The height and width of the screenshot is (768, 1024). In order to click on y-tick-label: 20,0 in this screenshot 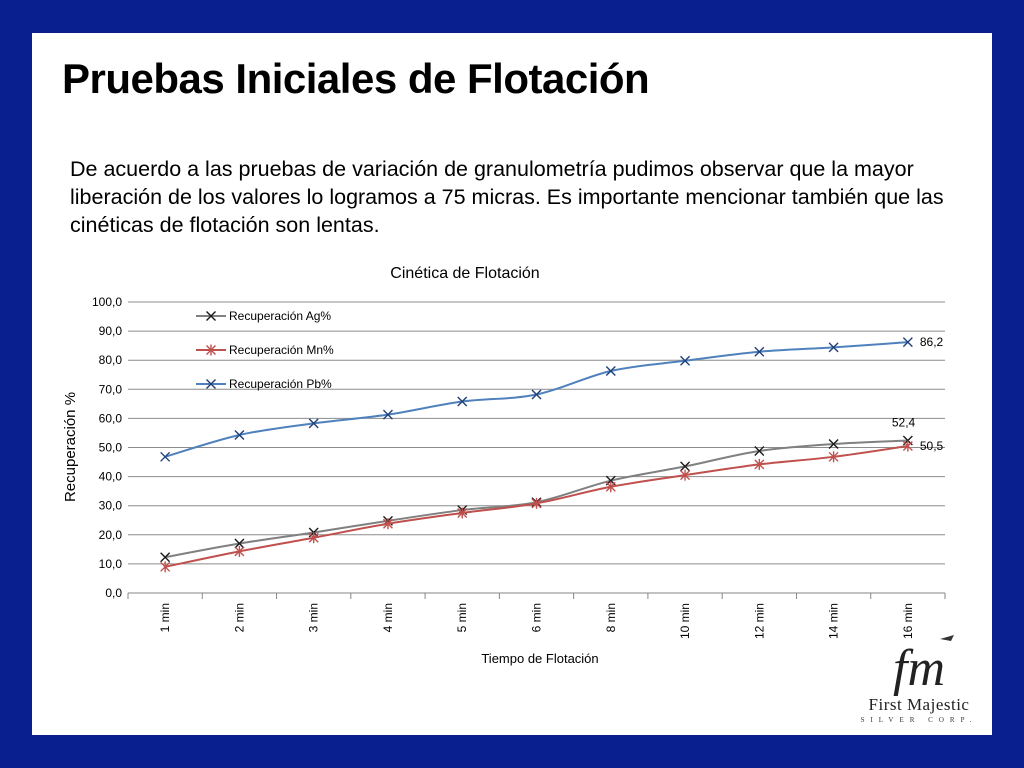, I will do `click(111, 535)`.